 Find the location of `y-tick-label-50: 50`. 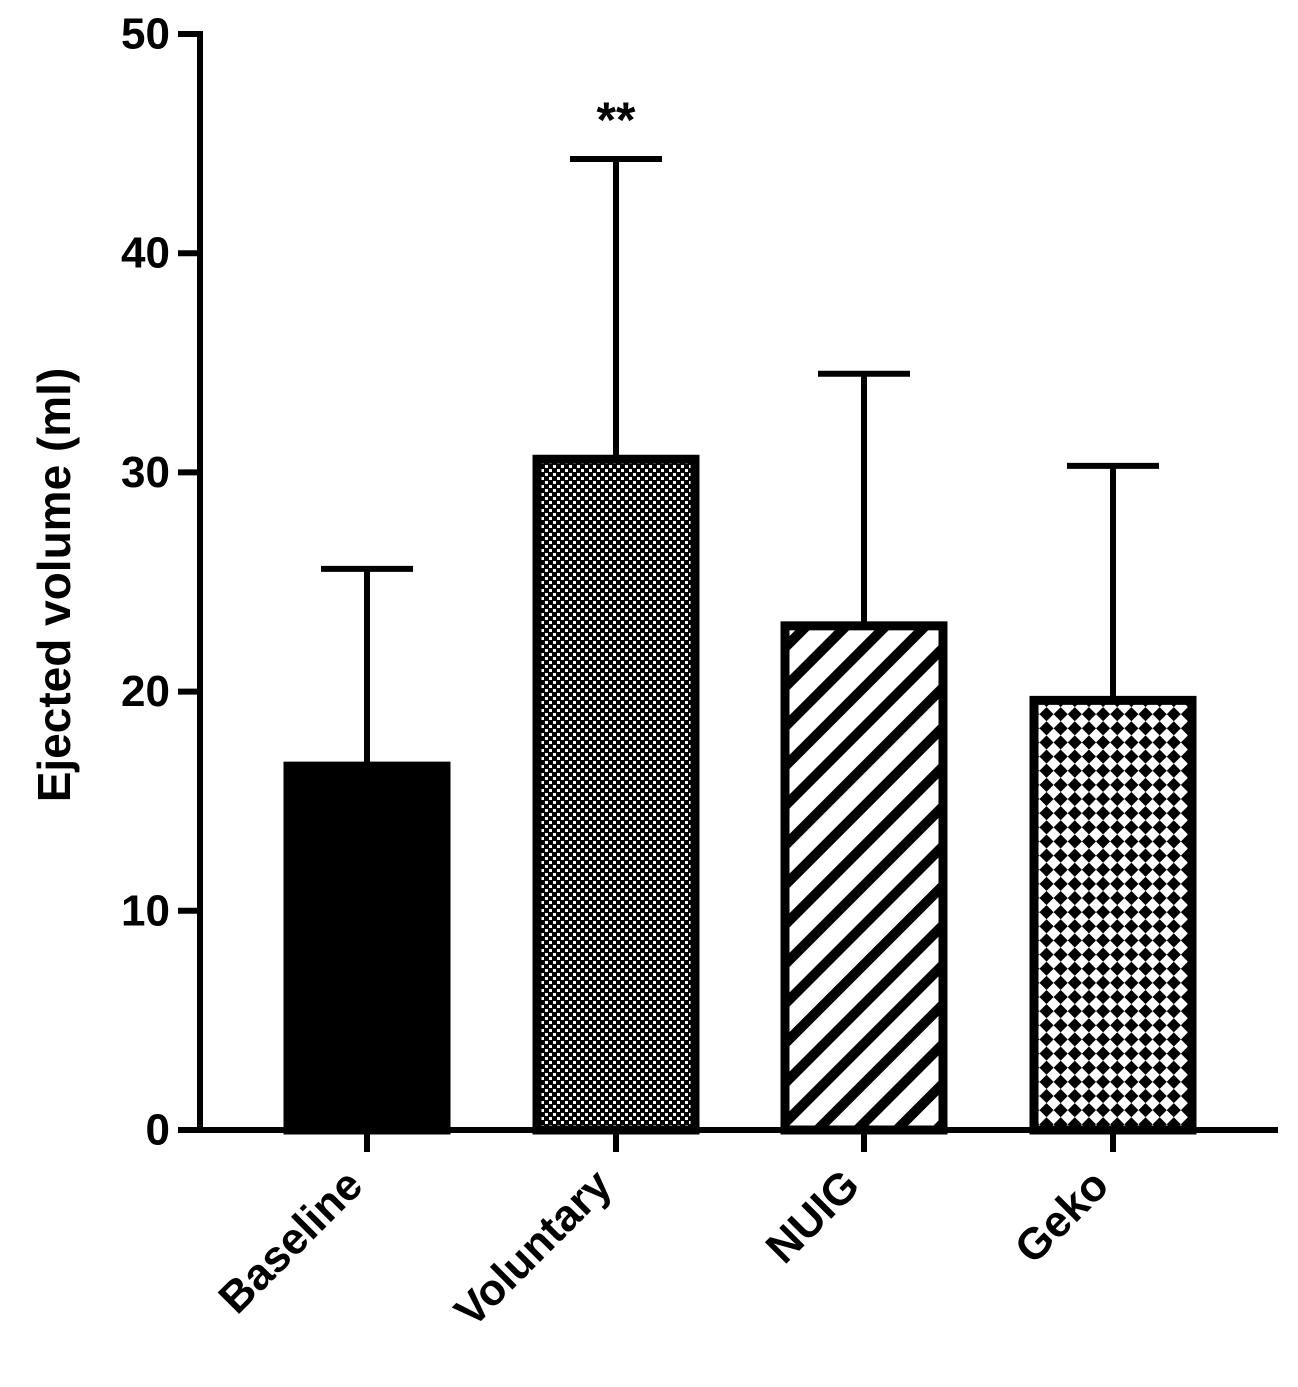

y-tick-label-50: 50 is located at coordinates (145, 34).